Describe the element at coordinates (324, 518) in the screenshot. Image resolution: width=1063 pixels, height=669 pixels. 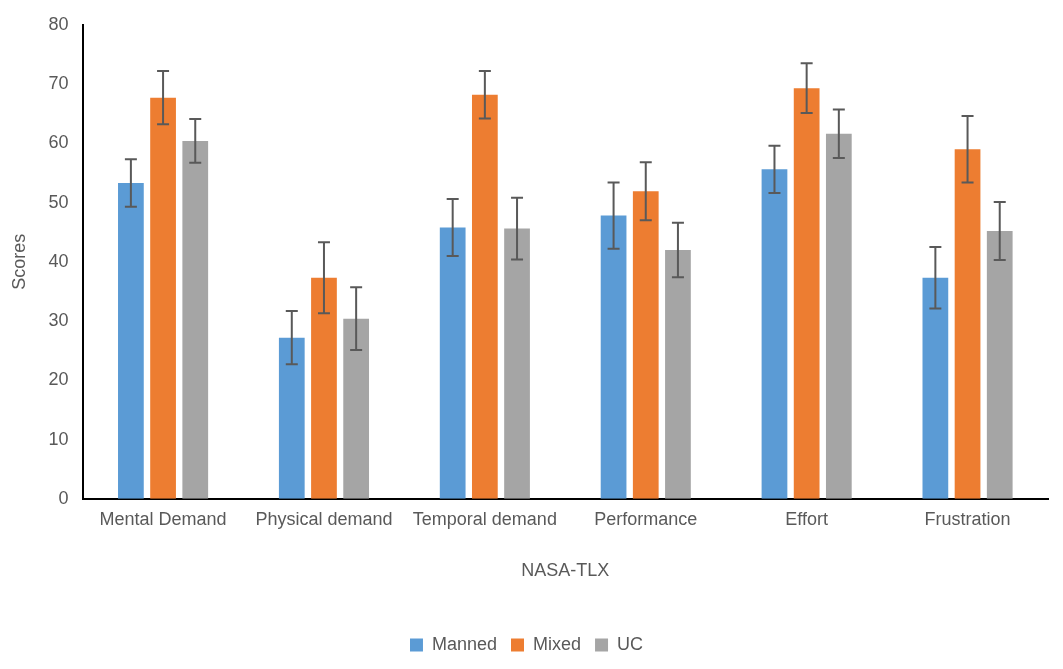
I see `x-tick-label: Physical demand` at that location.